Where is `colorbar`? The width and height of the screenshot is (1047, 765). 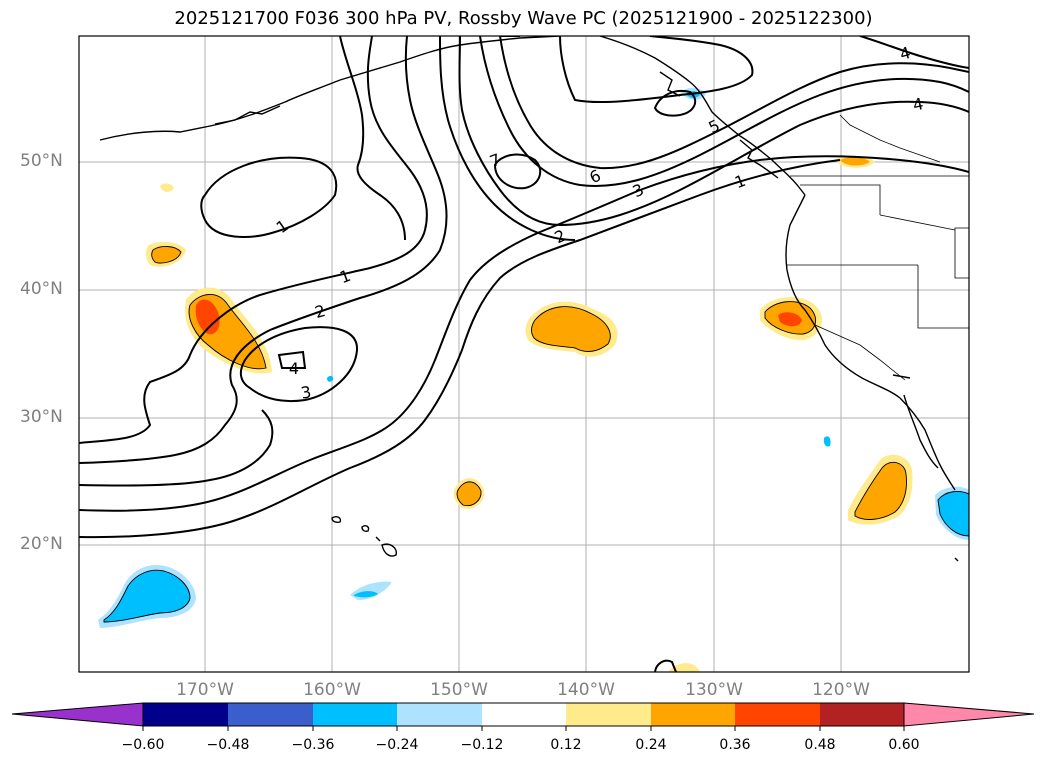 colorbar is located at coordinates (523, 716).